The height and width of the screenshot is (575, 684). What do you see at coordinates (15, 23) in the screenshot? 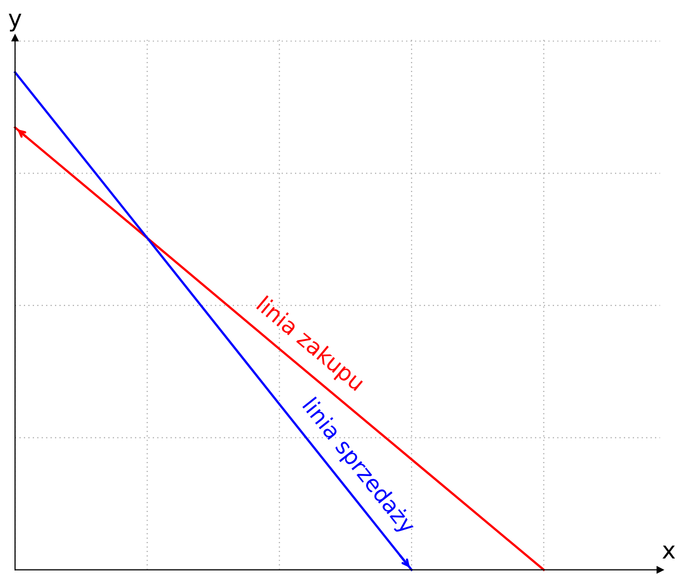
I see `y-axis-title: y` at bounding box center [15, 23].